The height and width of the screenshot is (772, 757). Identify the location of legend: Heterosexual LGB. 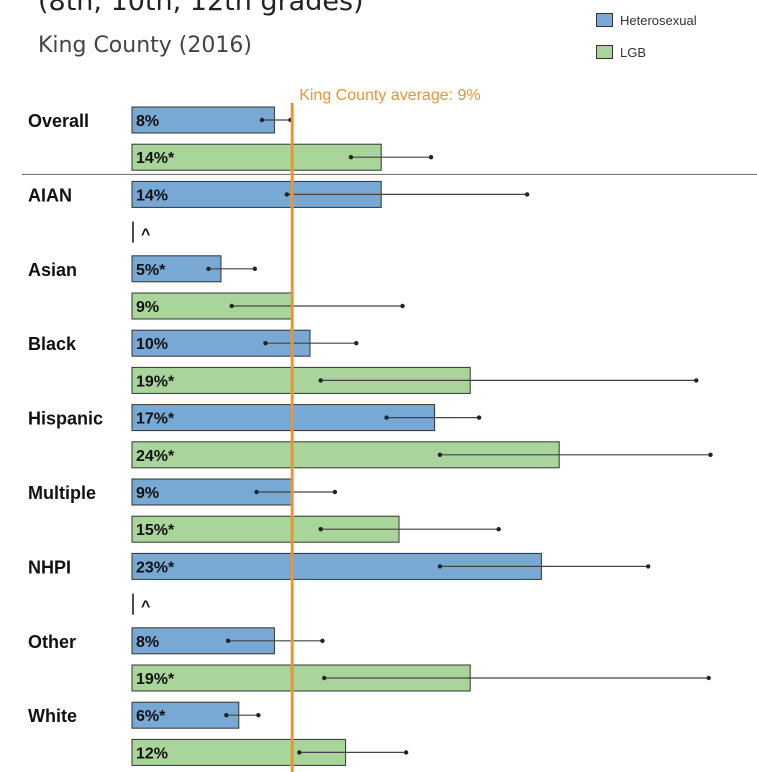
(646, 40).